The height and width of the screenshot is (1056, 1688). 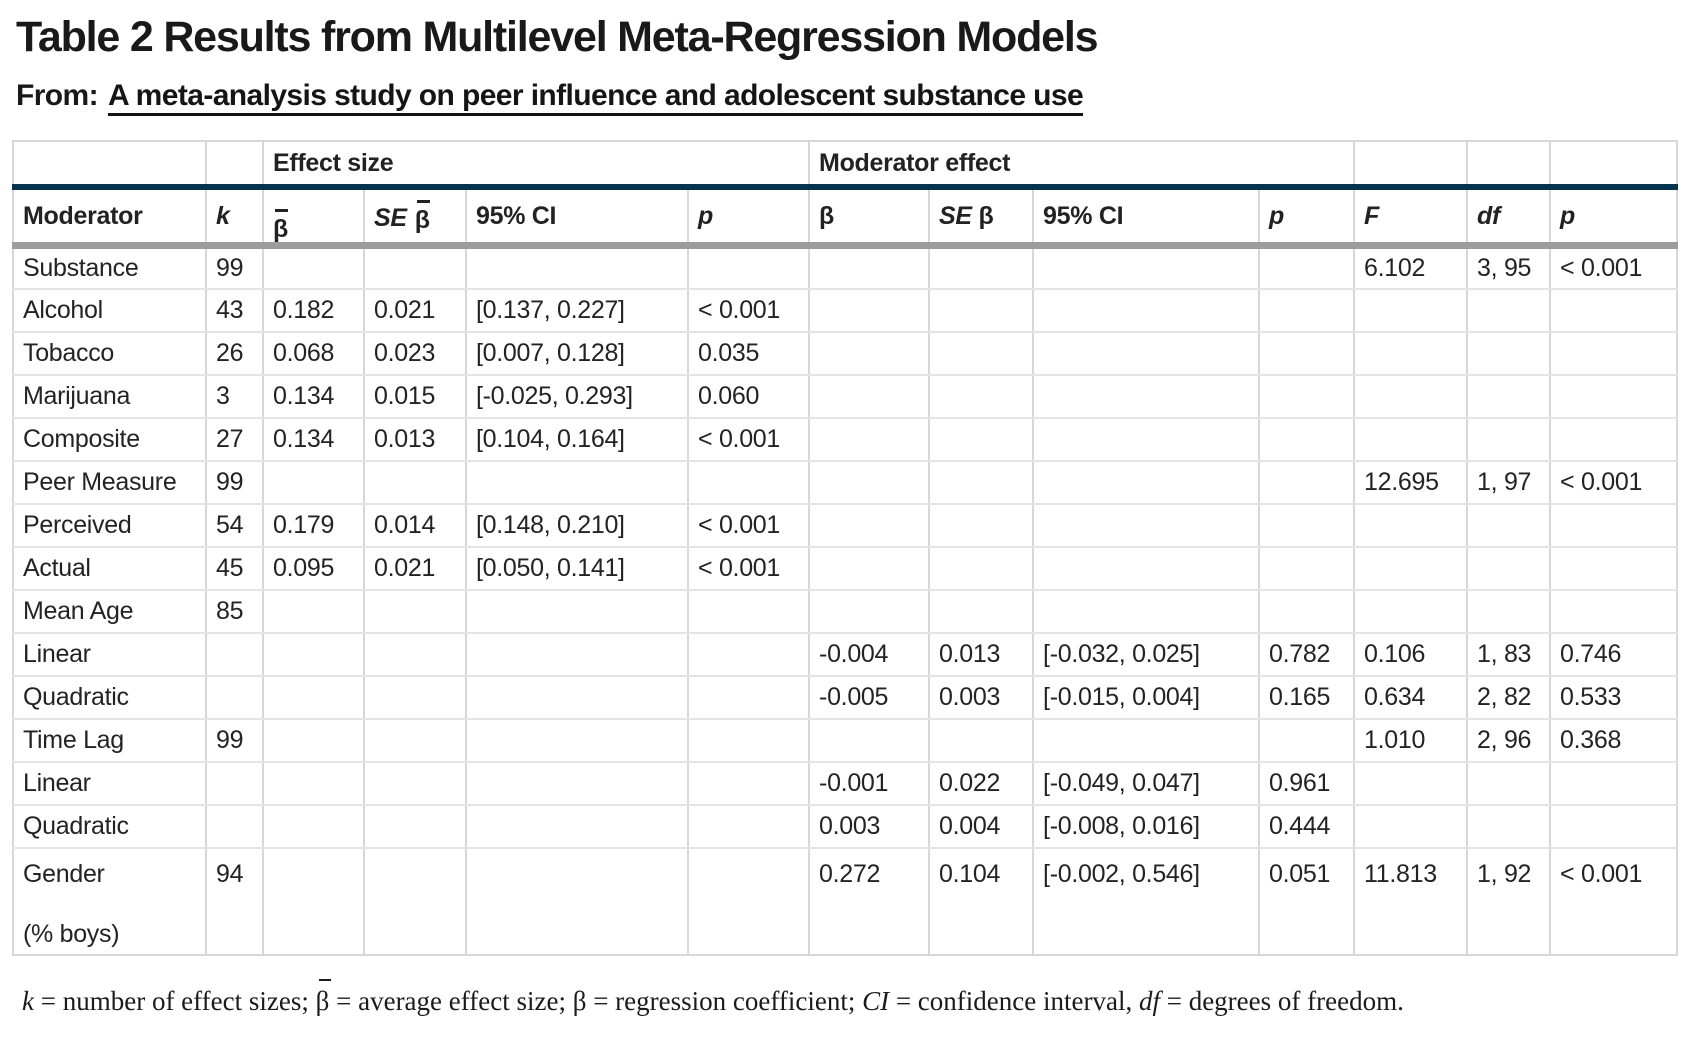 I want to click on col-header-k: k, so click(x=234, y=218).